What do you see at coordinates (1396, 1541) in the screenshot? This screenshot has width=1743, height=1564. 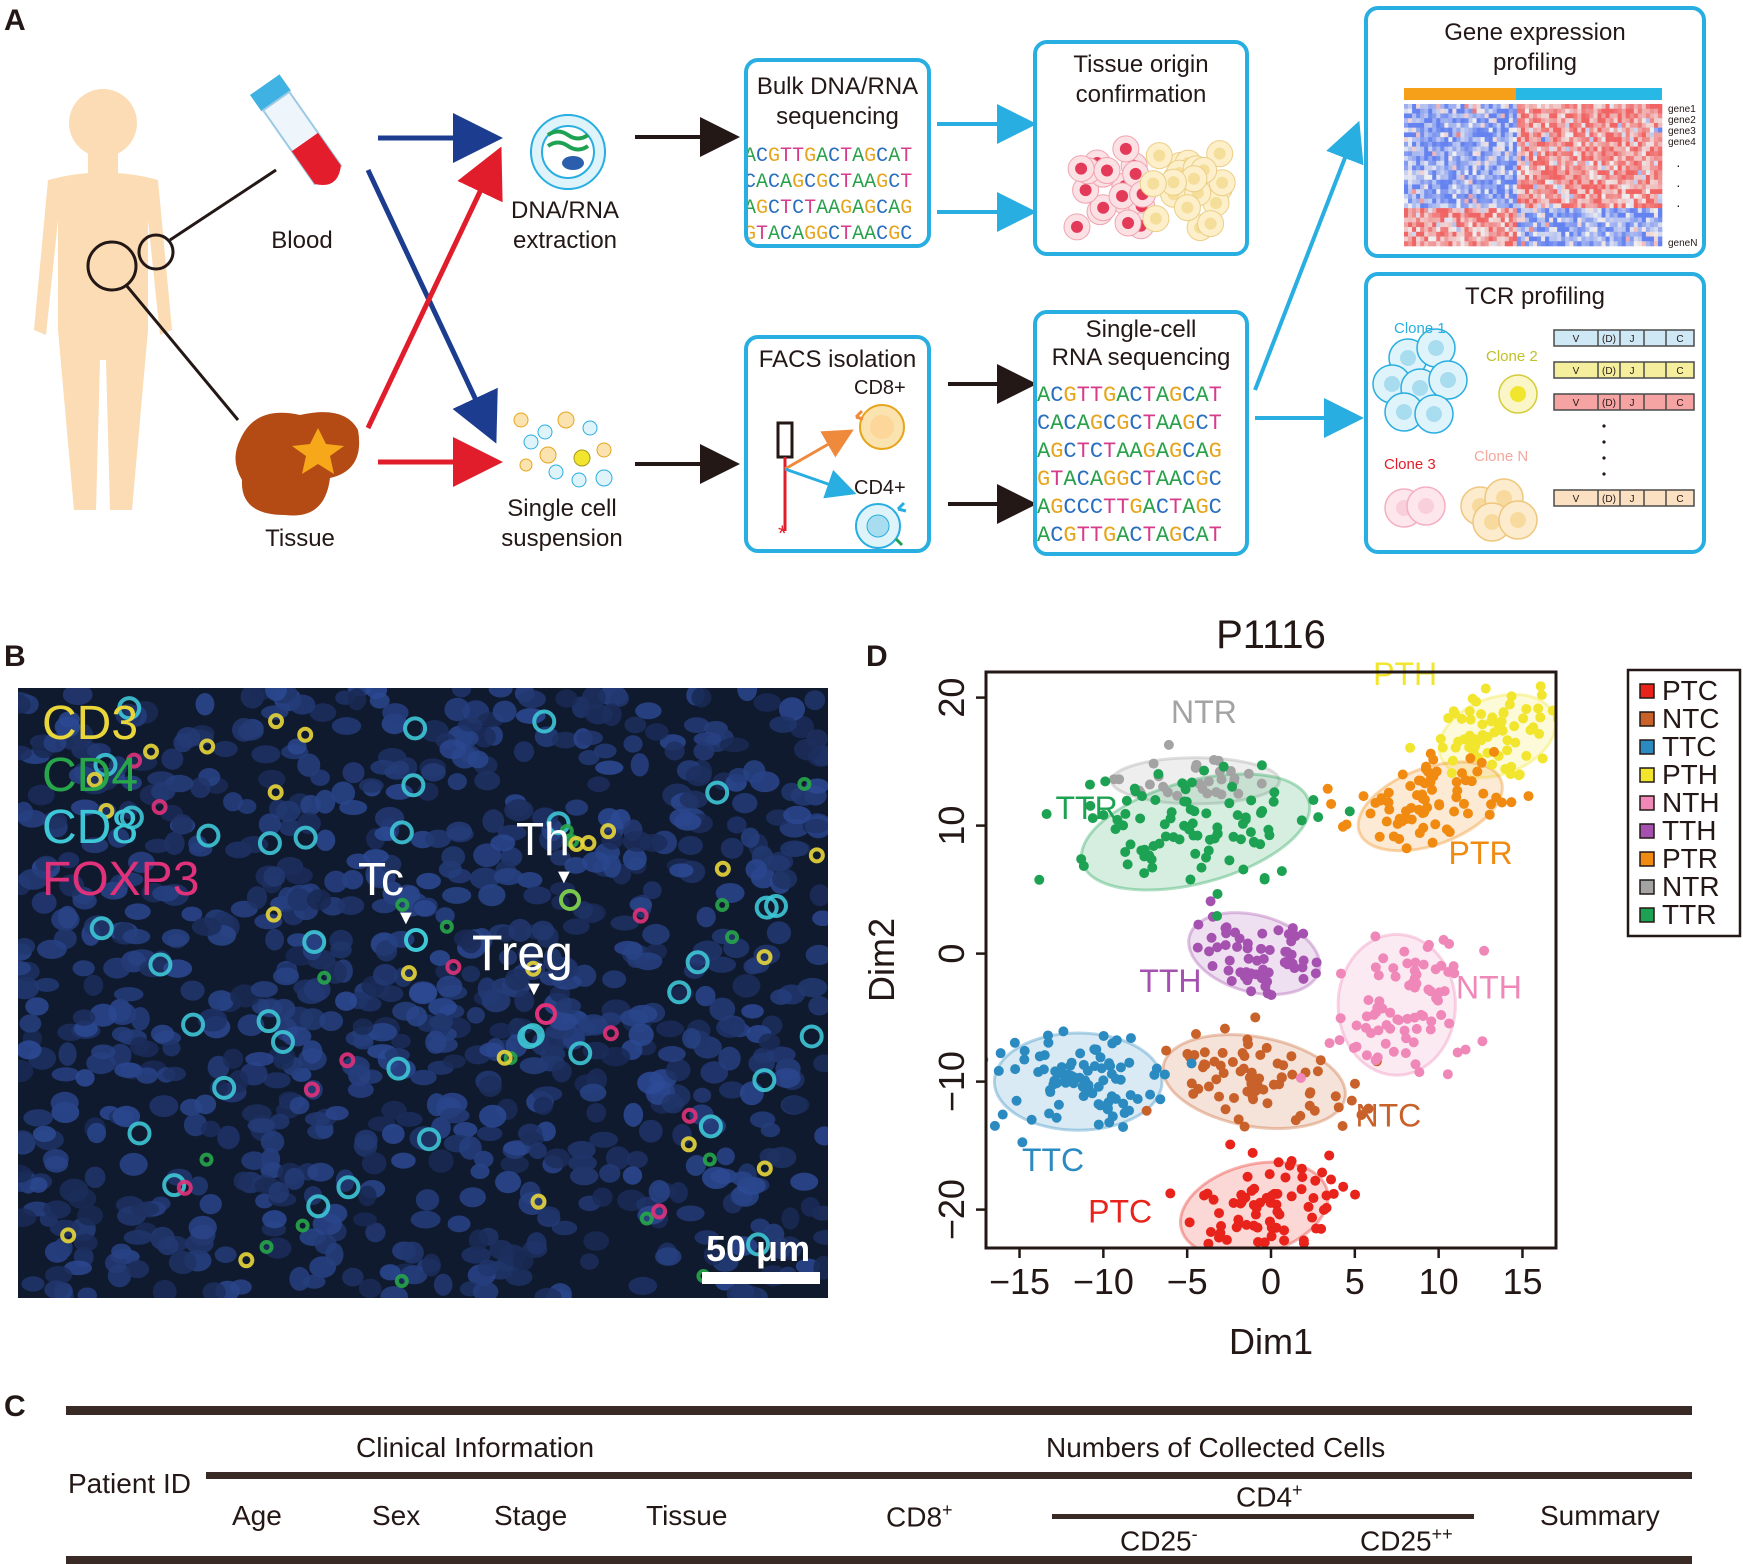 I see `cd25p-text: CD25` at bounding box center [1396, 1541].